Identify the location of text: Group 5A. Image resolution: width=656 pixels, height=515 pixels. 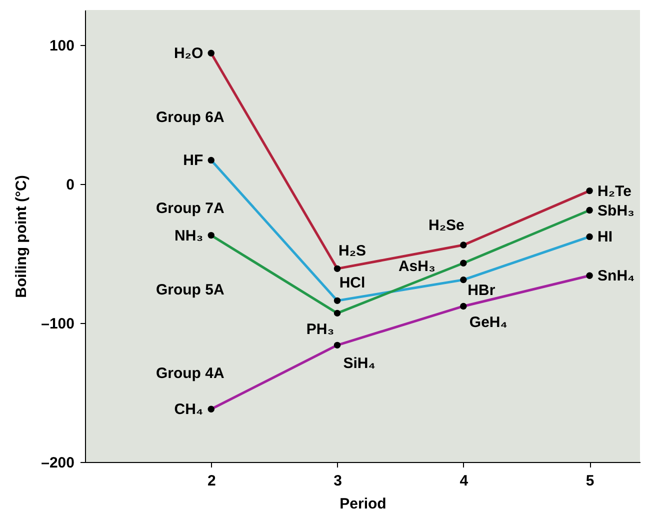
(190, 289).